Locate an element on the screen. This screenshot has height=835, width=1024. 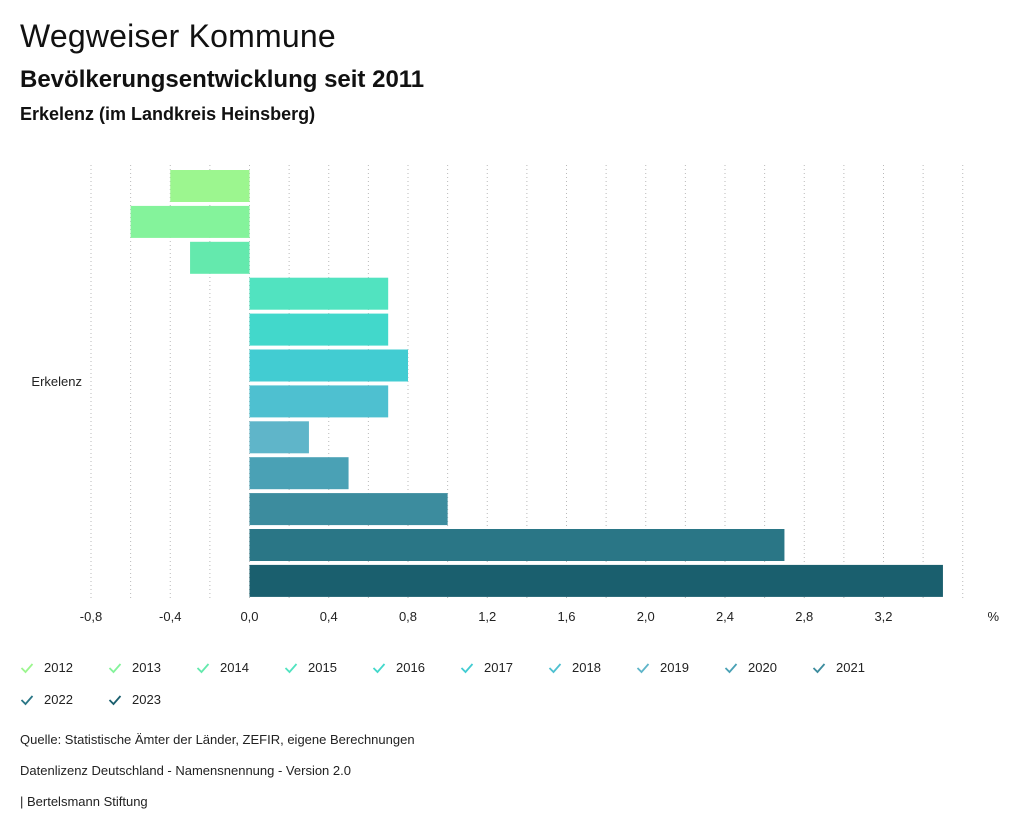
legend-item-2022: 2022 is located at coordinates (46, 699).